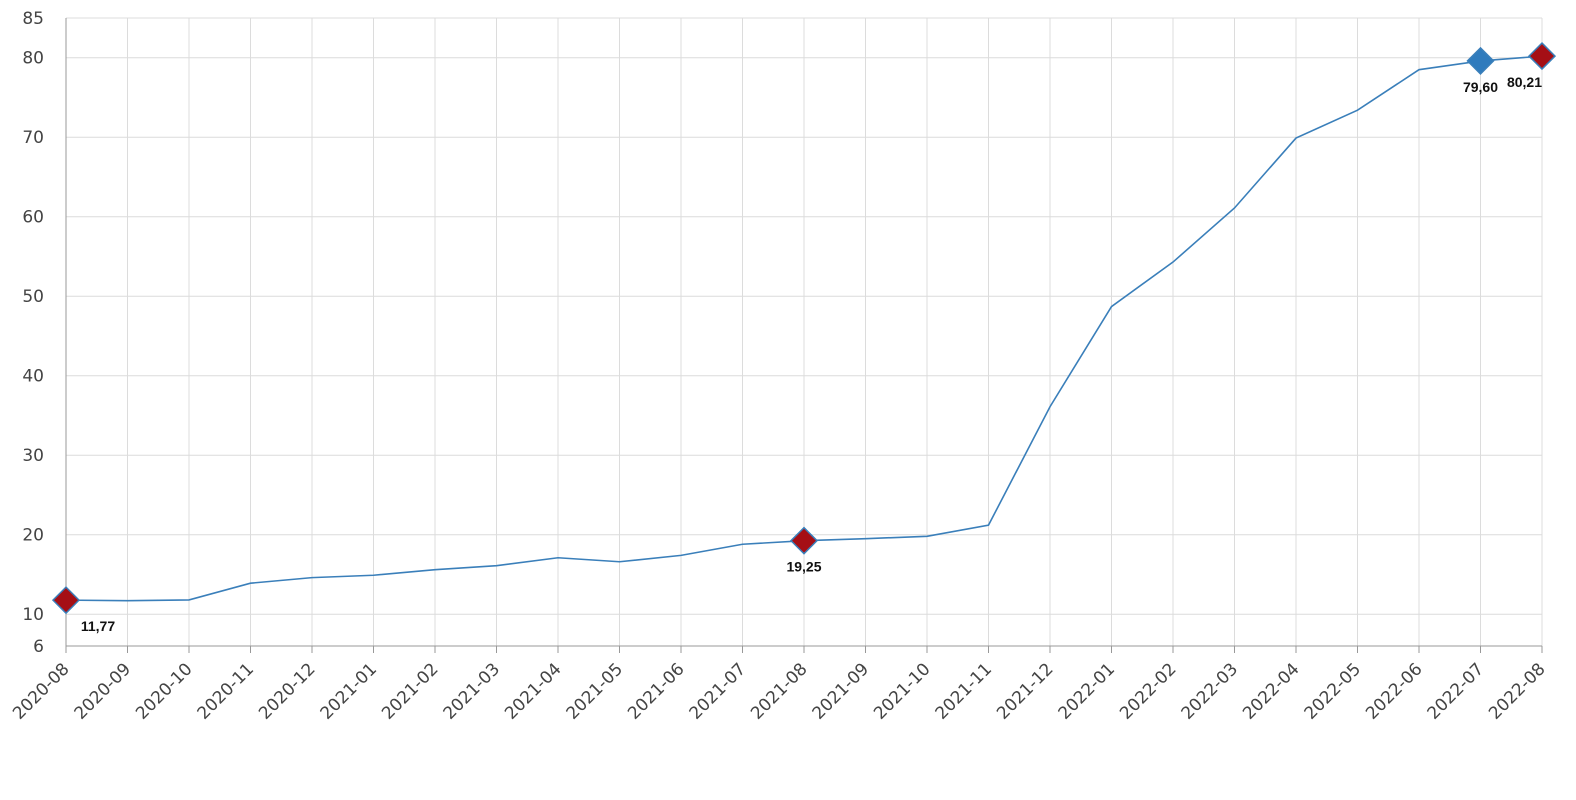 The image size is (1576, 800). Describe the element at coordinates (33, 456) in the screenshot. I see `y-tick-label: 30` at that location.